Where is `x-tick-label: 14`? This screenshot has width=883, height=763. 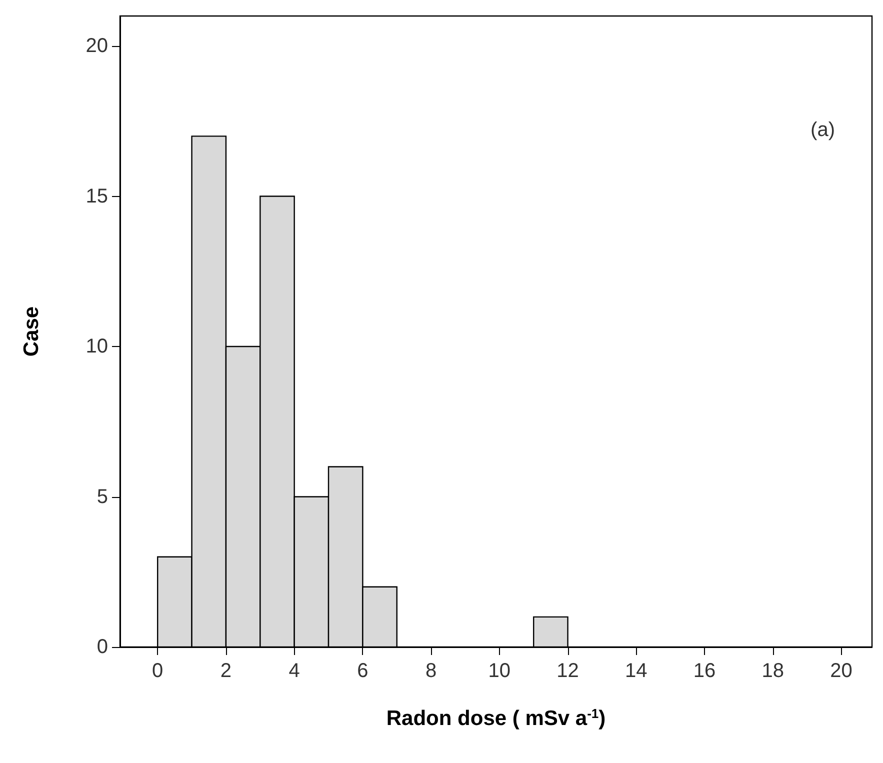 x-tick-label: 14 is located at coordinates (636, 671).